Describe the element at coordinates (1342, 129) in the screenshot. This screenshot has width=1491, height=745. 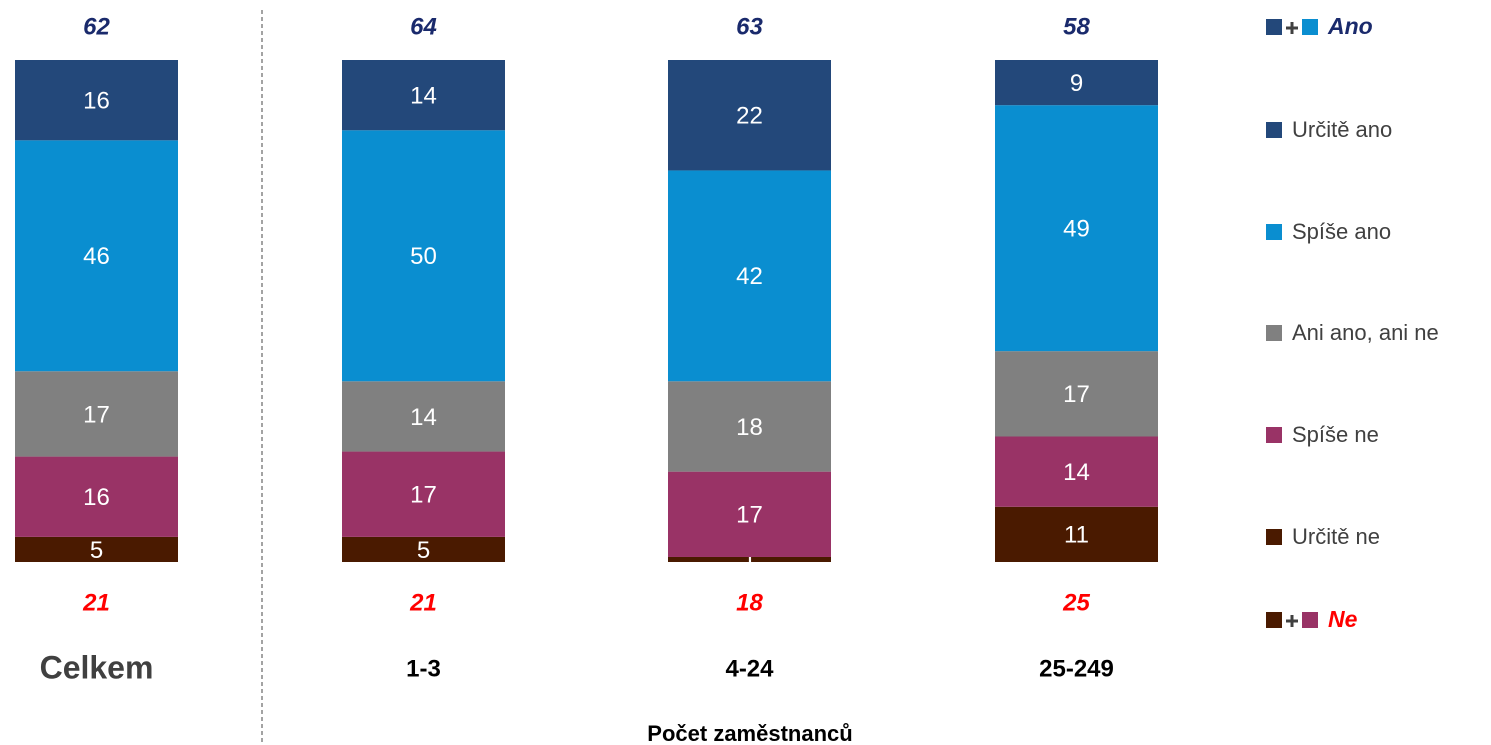
I see `legend-label: Určitě ano` at that location.